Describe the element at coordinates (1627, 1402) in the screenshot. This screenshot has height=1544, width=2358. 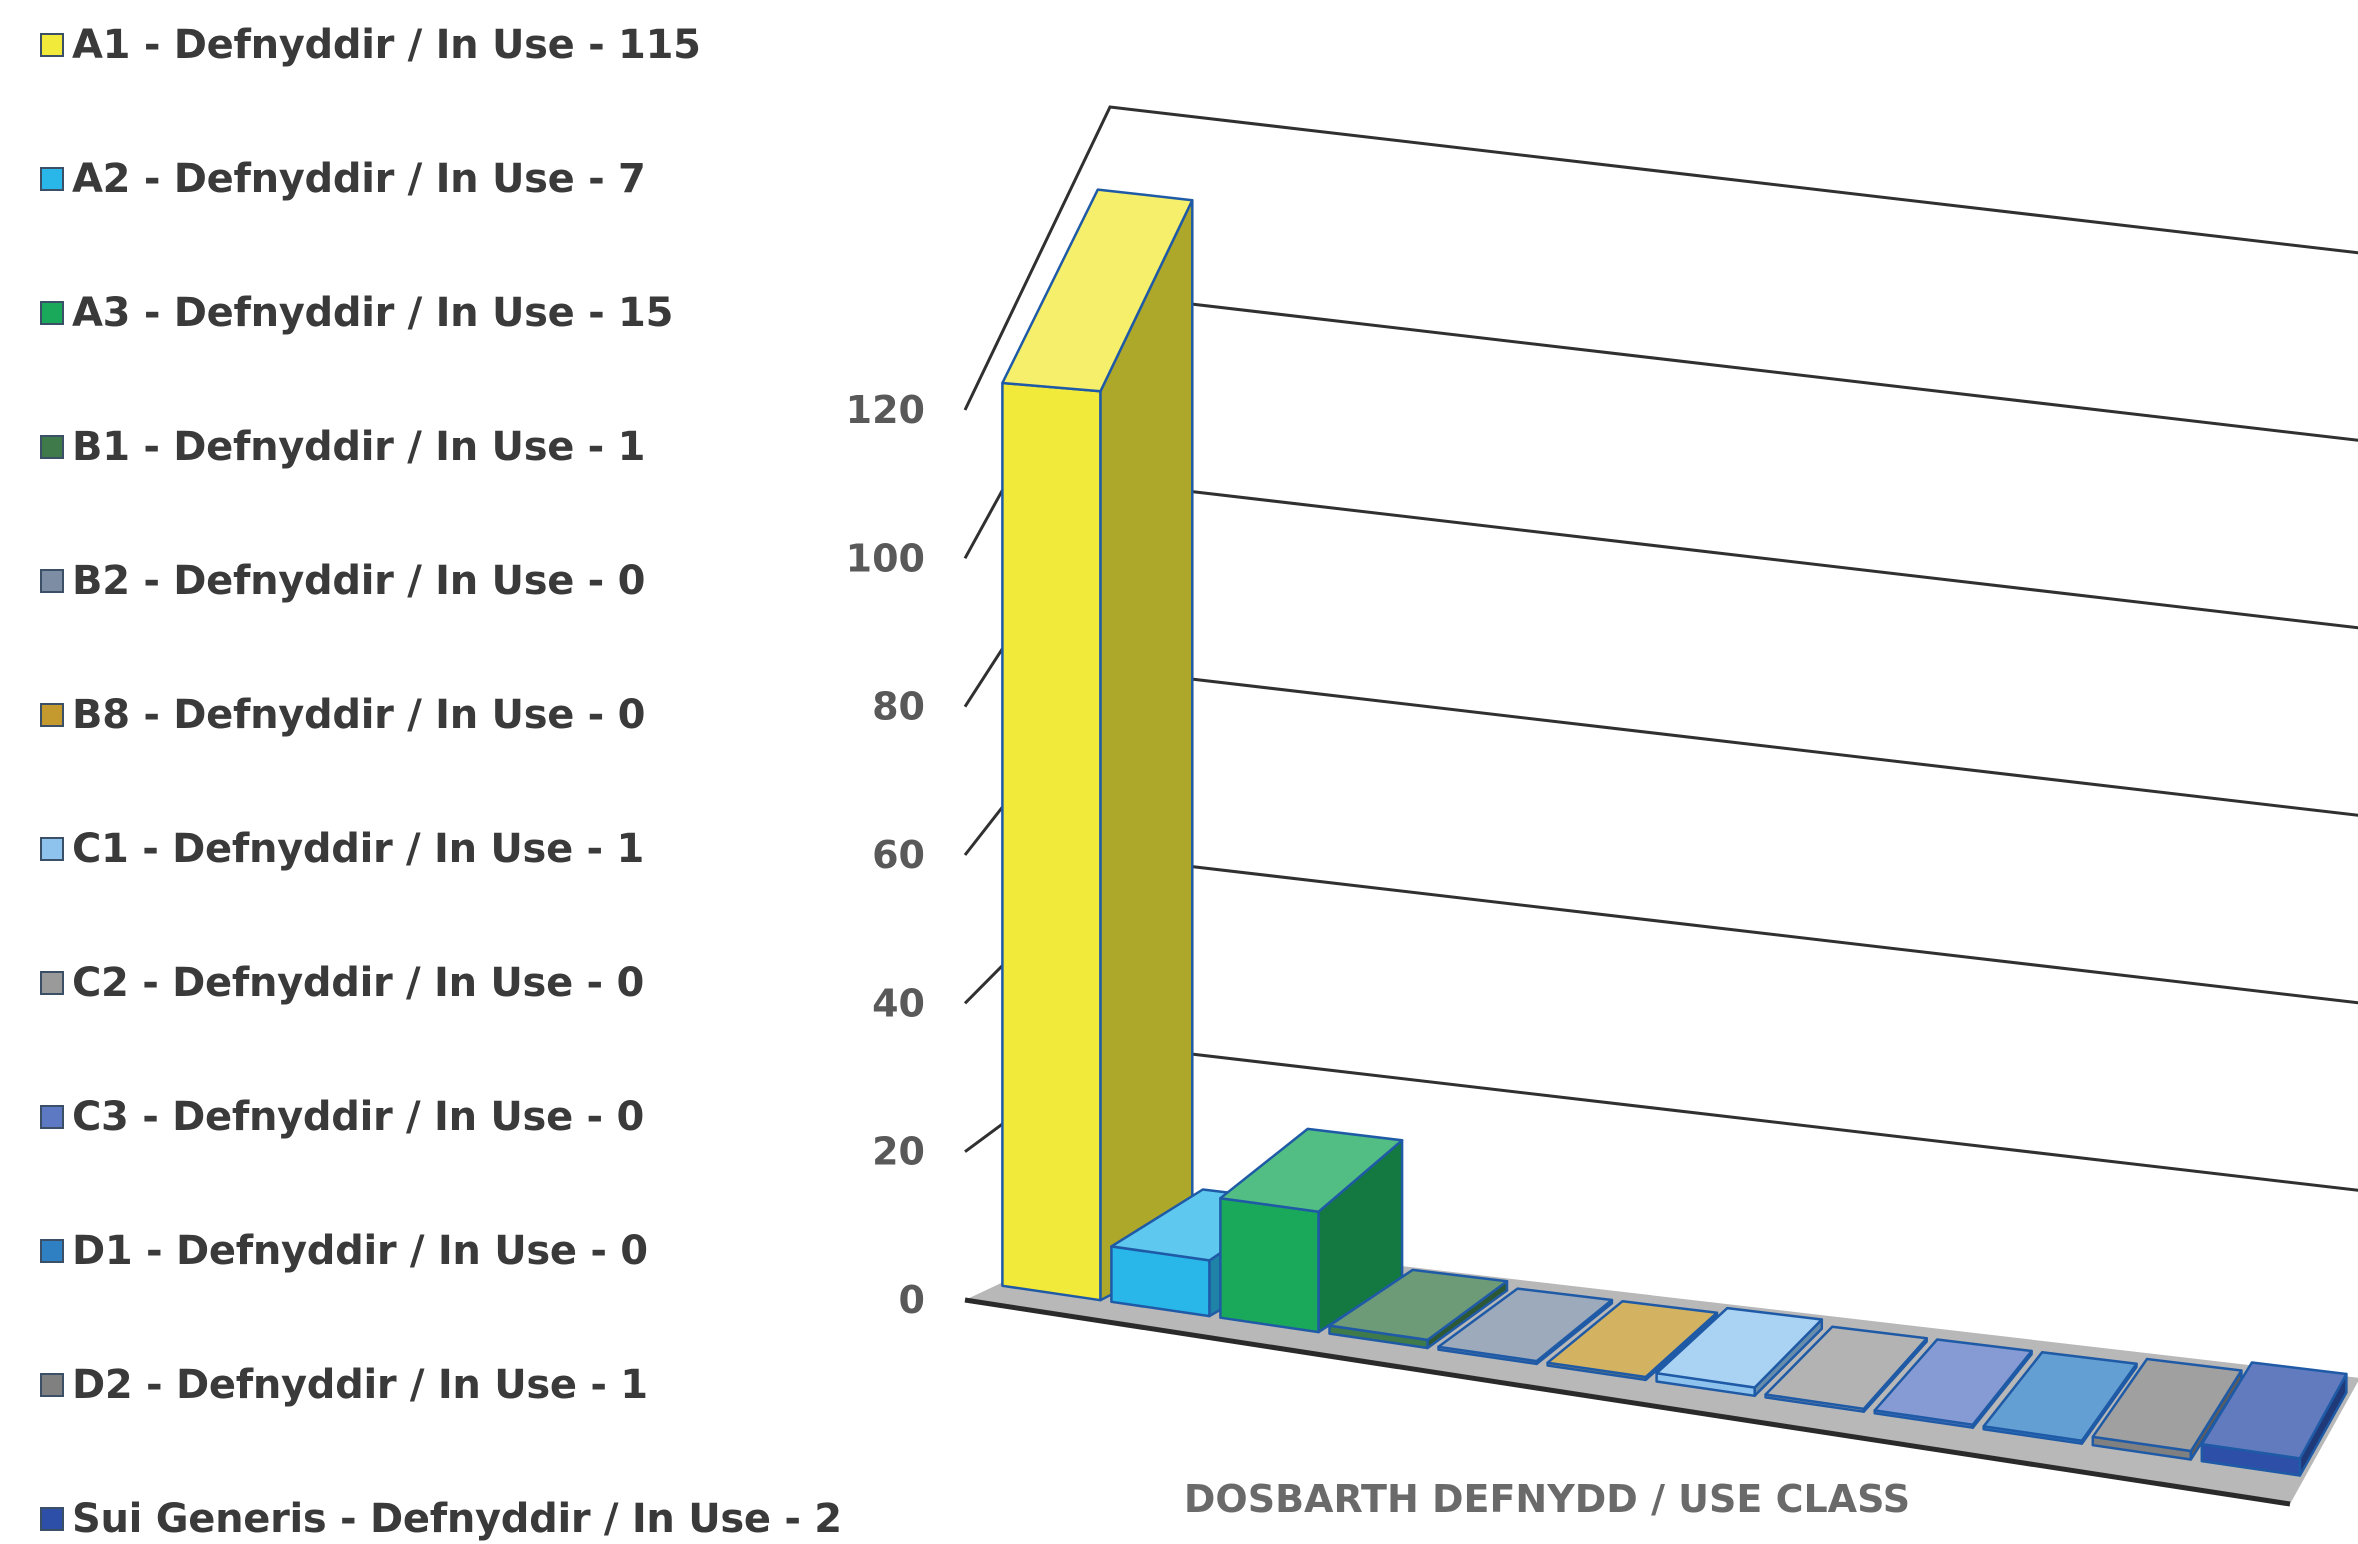
I see `floor-front-edge` at that location.